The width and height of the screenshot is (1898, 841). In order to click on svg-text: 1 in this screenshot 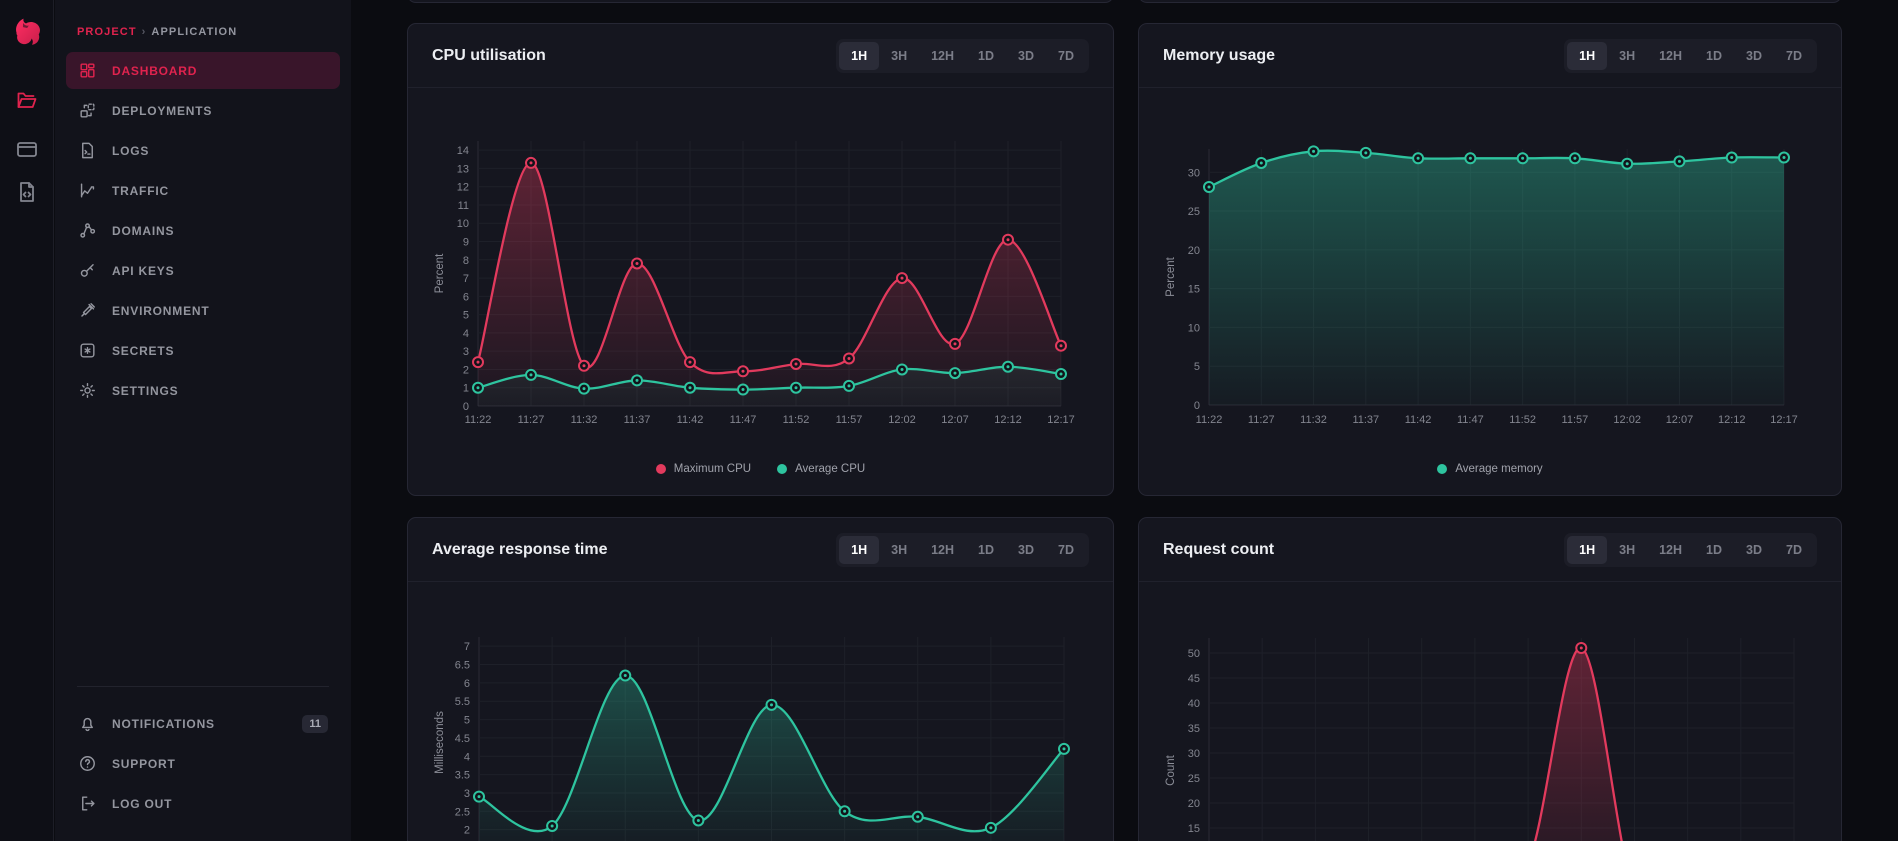, I will do `click(466, 389)`.